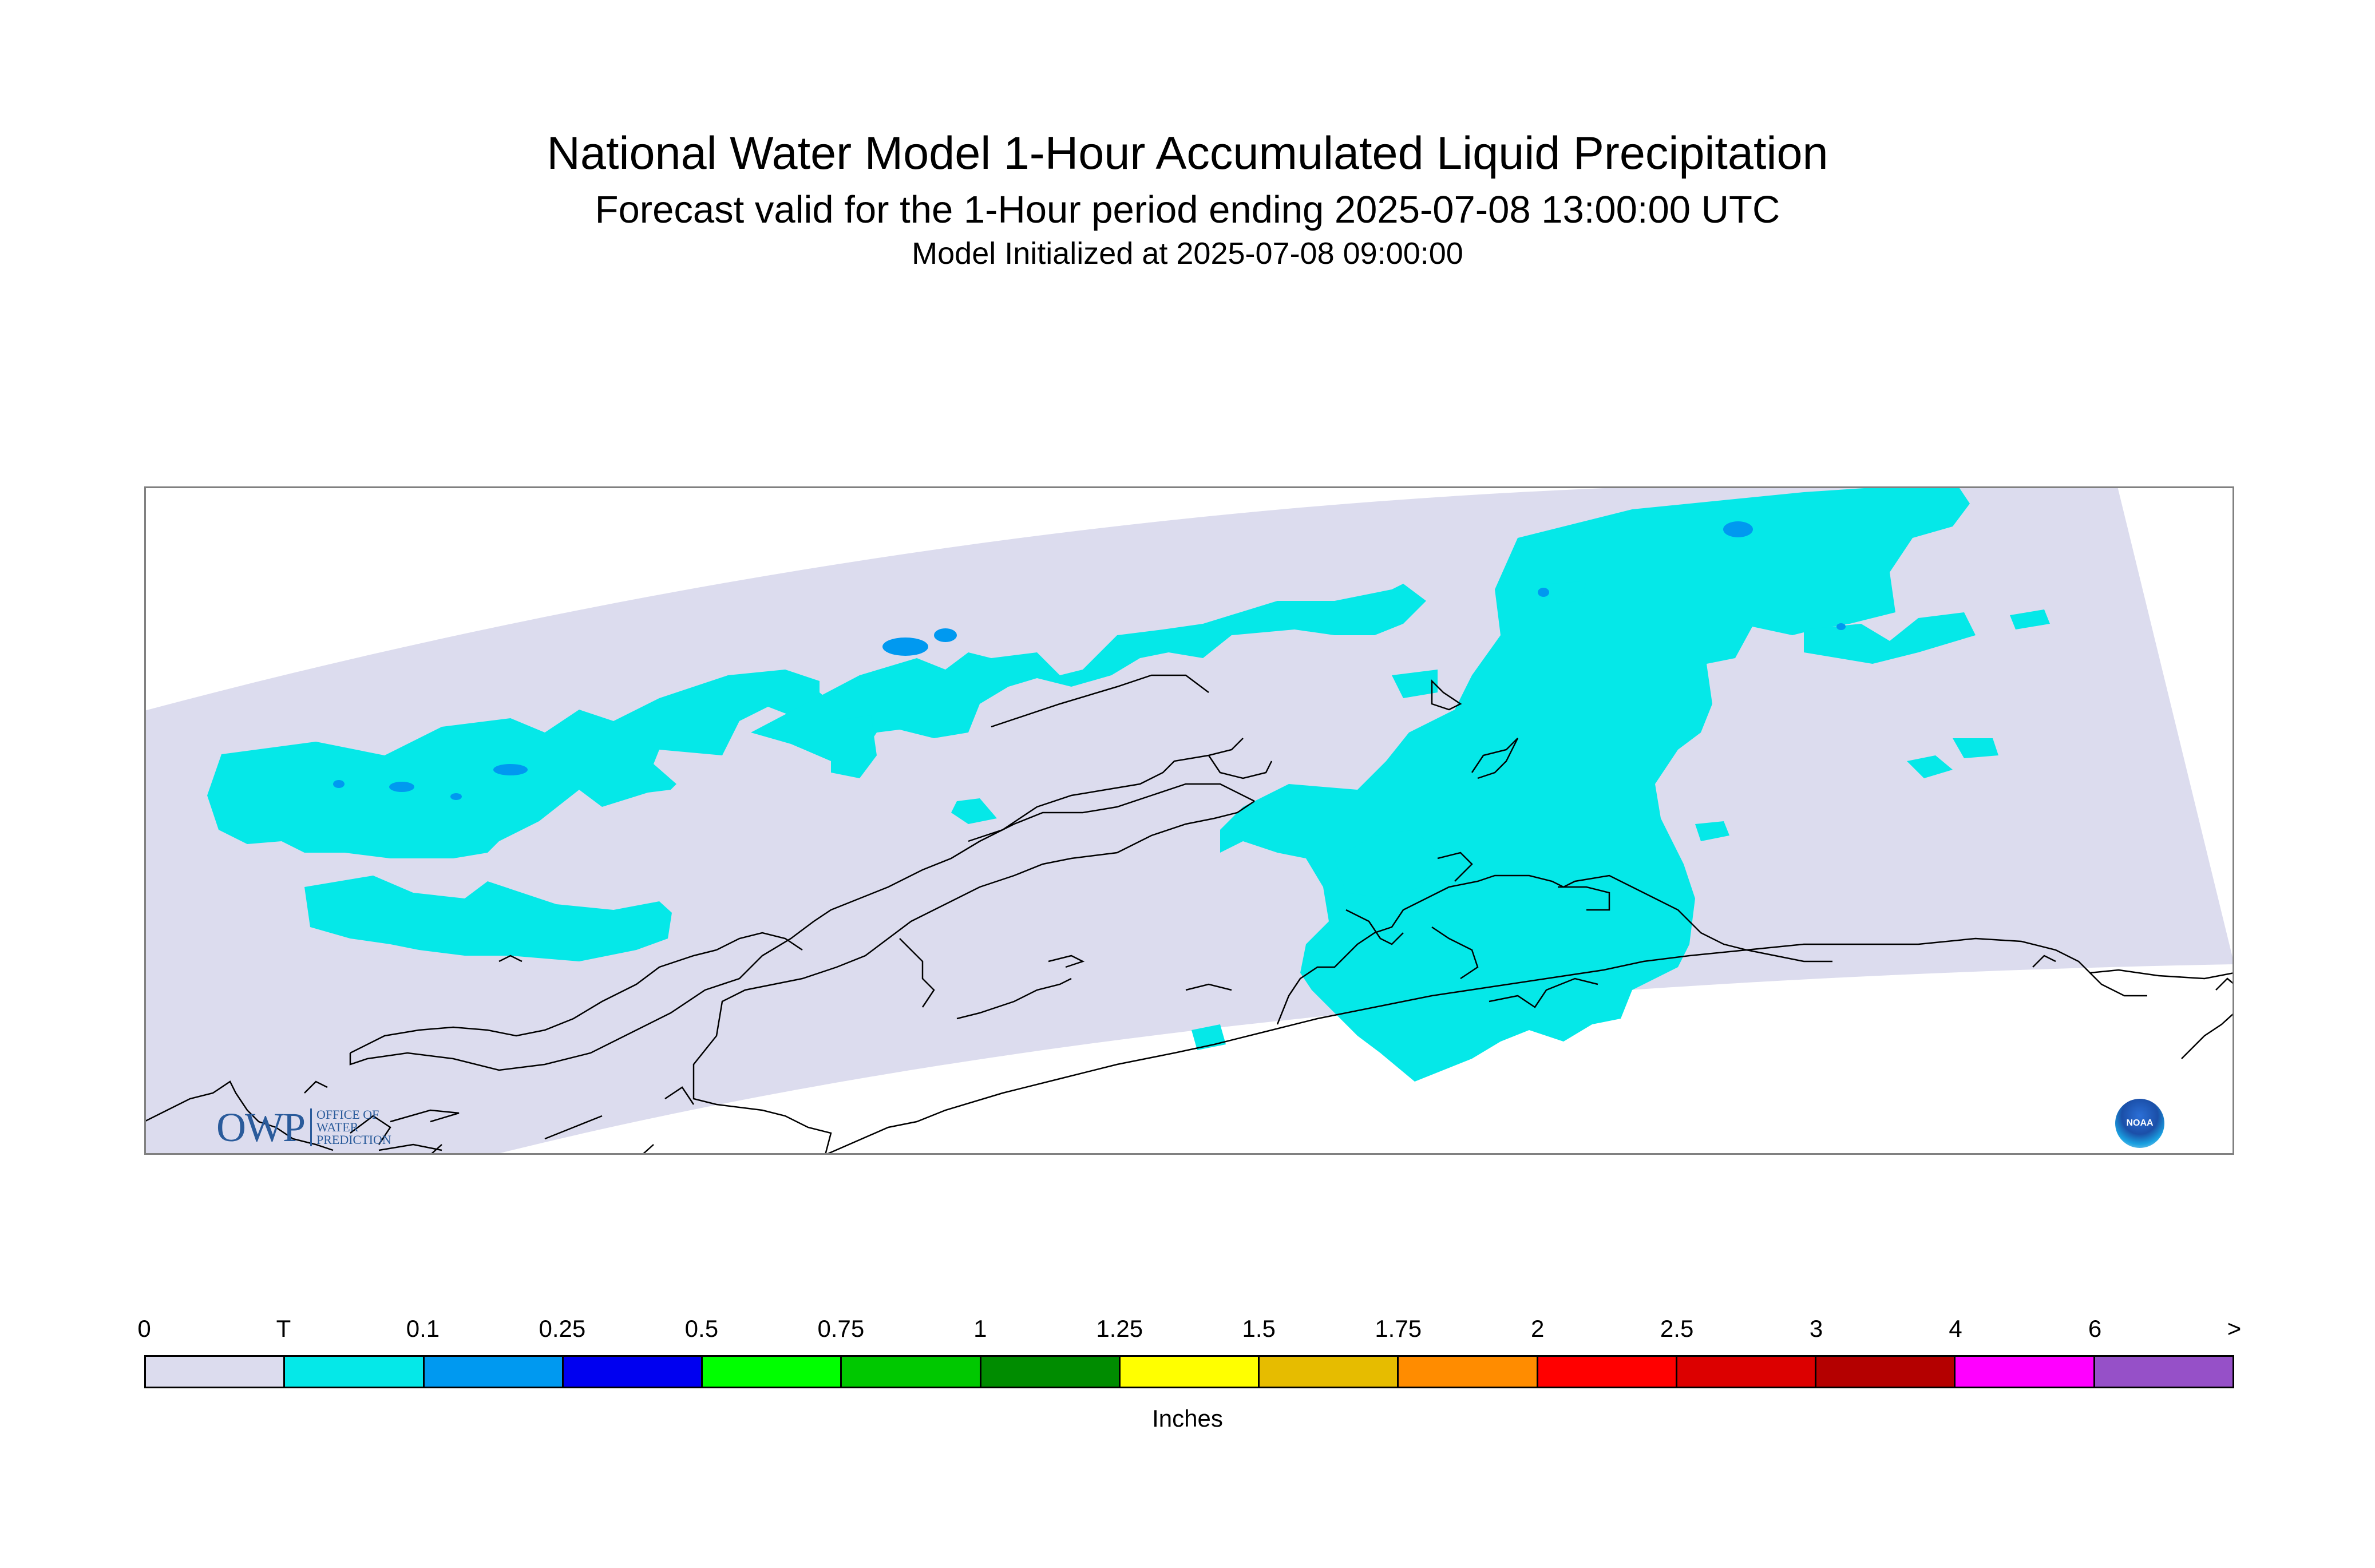  What do you see at coordinates (1119, 1328) in the screenshot?
I see `legend-tick-label: 1.25` at bounding box center [1119, 1328].